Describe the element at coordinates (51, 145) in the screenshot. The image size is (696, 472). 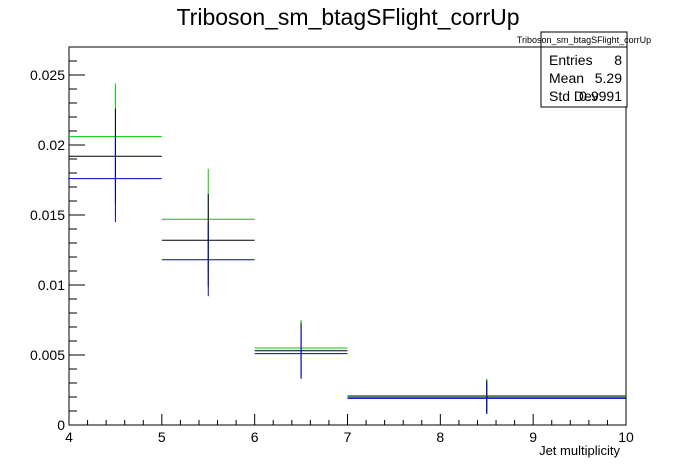
I see `y-tick-label: 0.02` at that location.